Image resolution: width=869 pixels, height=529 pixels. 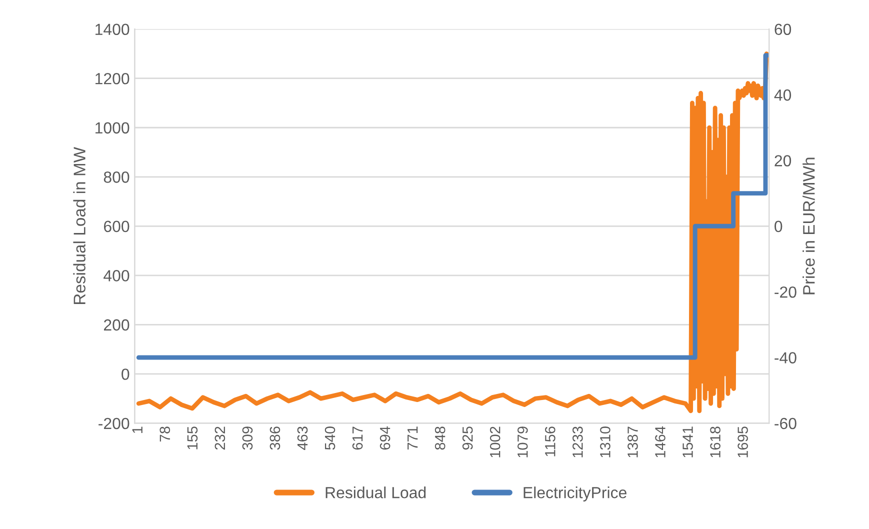 I want to click on x-tick-label: 1310, so click(x=605, y=442).